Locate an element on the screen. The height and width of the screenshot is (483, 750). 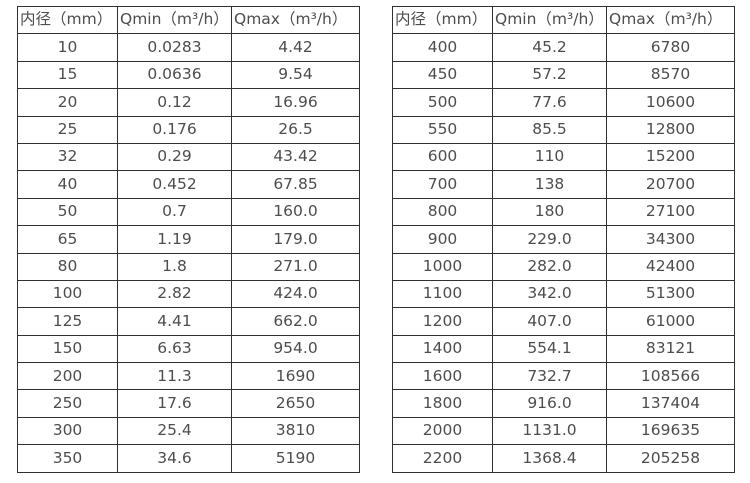
table-cell: 137404 is located at coordinates (670, 403).